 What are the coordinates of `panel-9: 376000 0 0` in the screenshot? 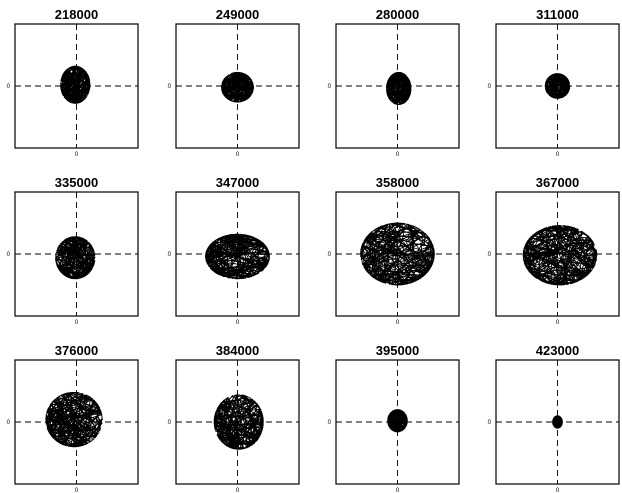 It's located at (73, 418).